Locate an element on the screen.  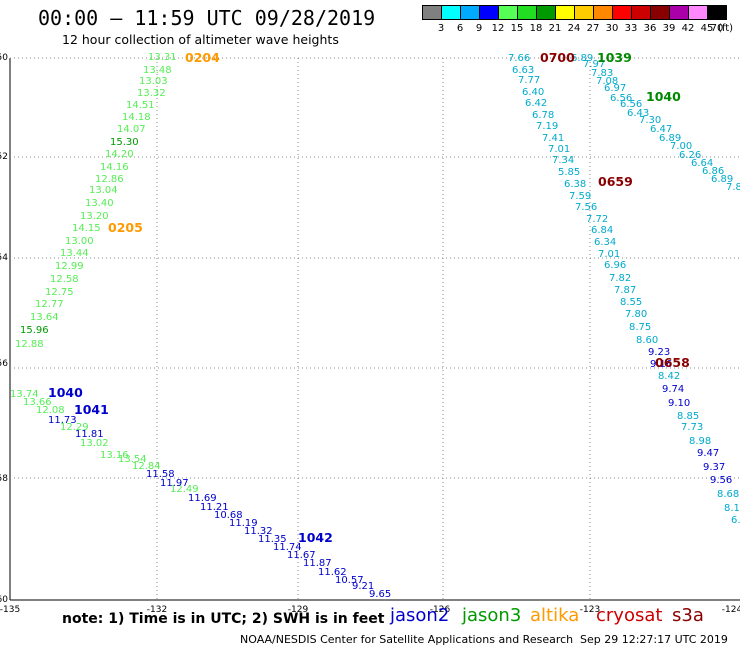
time-annotation: 1039 is located at coordinates (614, 57).